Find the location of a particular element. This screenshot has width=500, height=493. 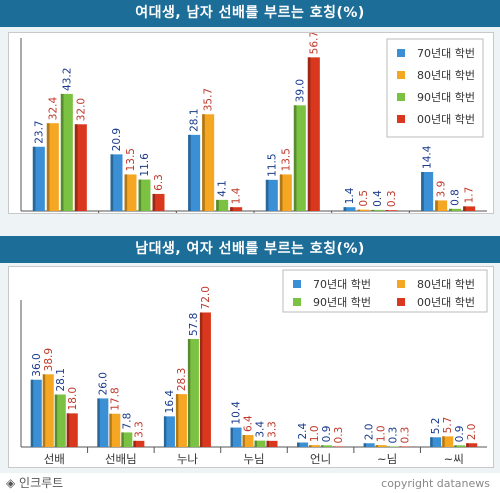

value-label: 57.8 is located at coordinates (194, 324).